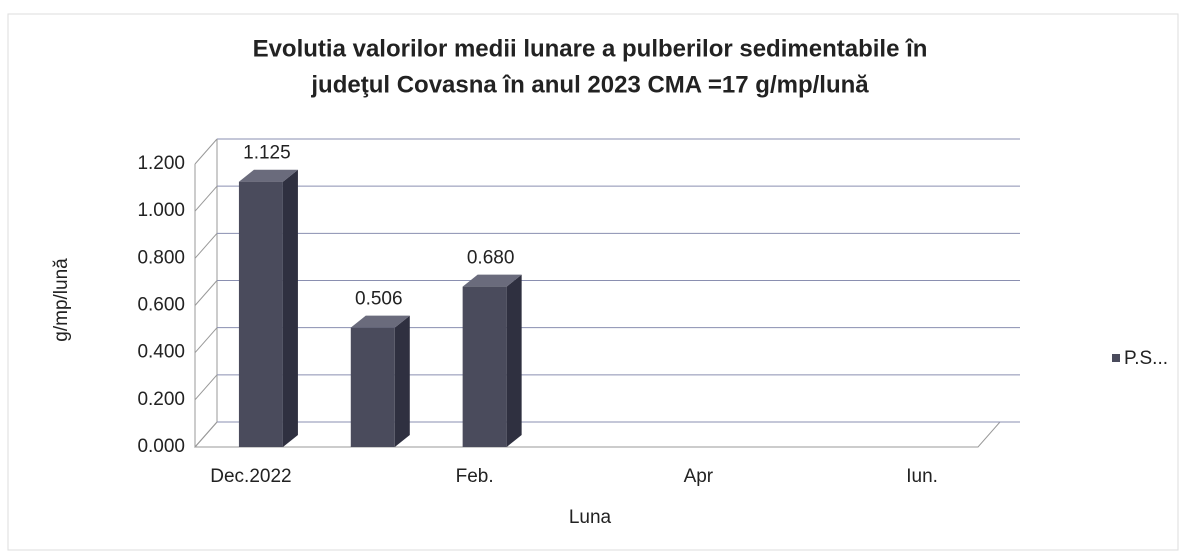 Image resolution: width=1184 pixels, height=554 pixels. Describe the element at coordinates (161, 352) in the screenshot. I see `y-tick-label: 0.400` at that location.